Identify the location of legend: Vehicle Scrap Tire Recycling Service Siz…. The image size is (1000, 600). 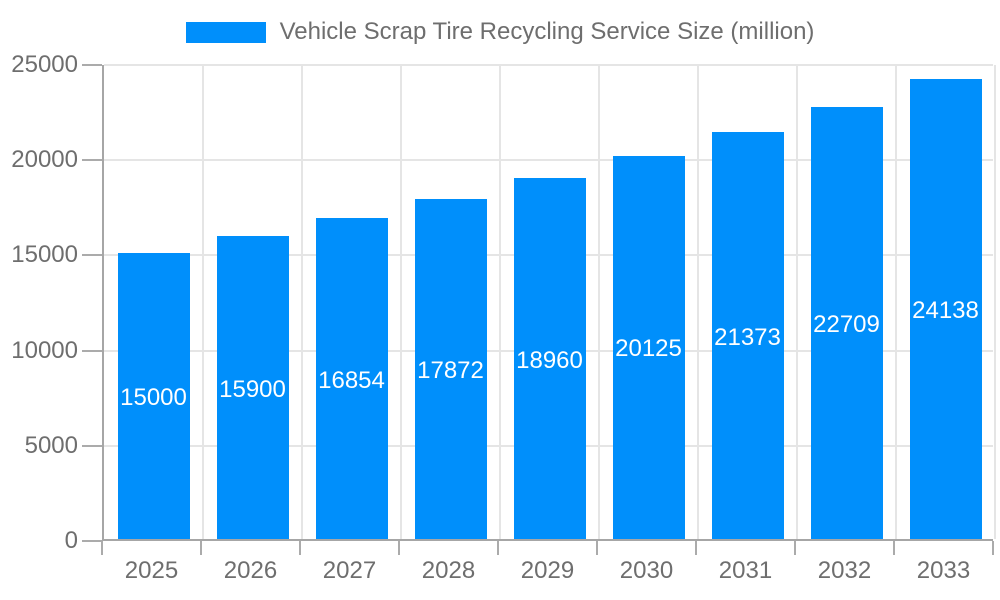
(500, 32).